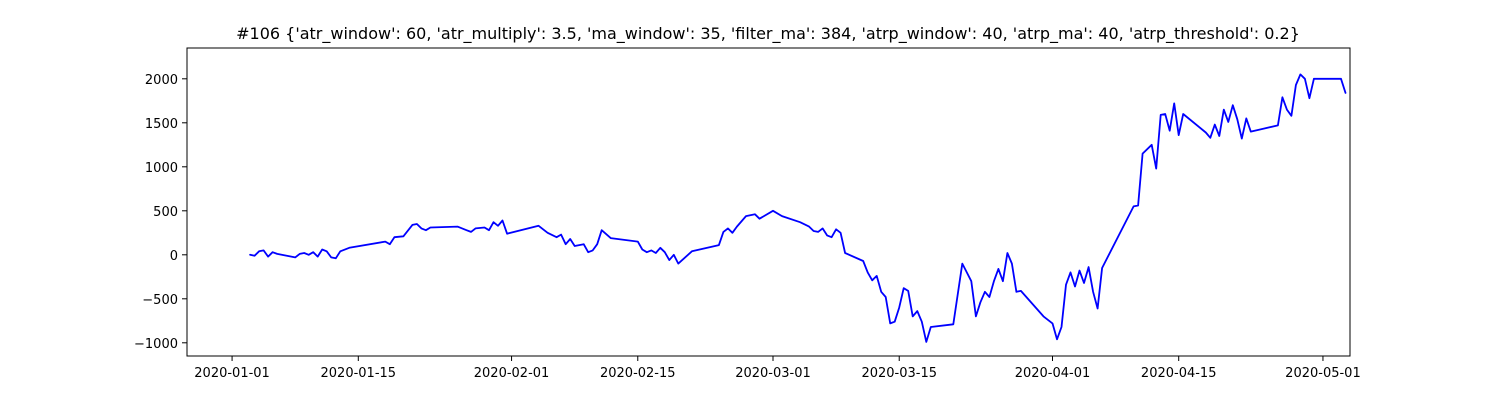 The width and height of the screenshot is (1500, 400). Describe the element at coordinates (638, 373) in the screenshot. I see `x-tick-label: 2020-02-15` at that location.